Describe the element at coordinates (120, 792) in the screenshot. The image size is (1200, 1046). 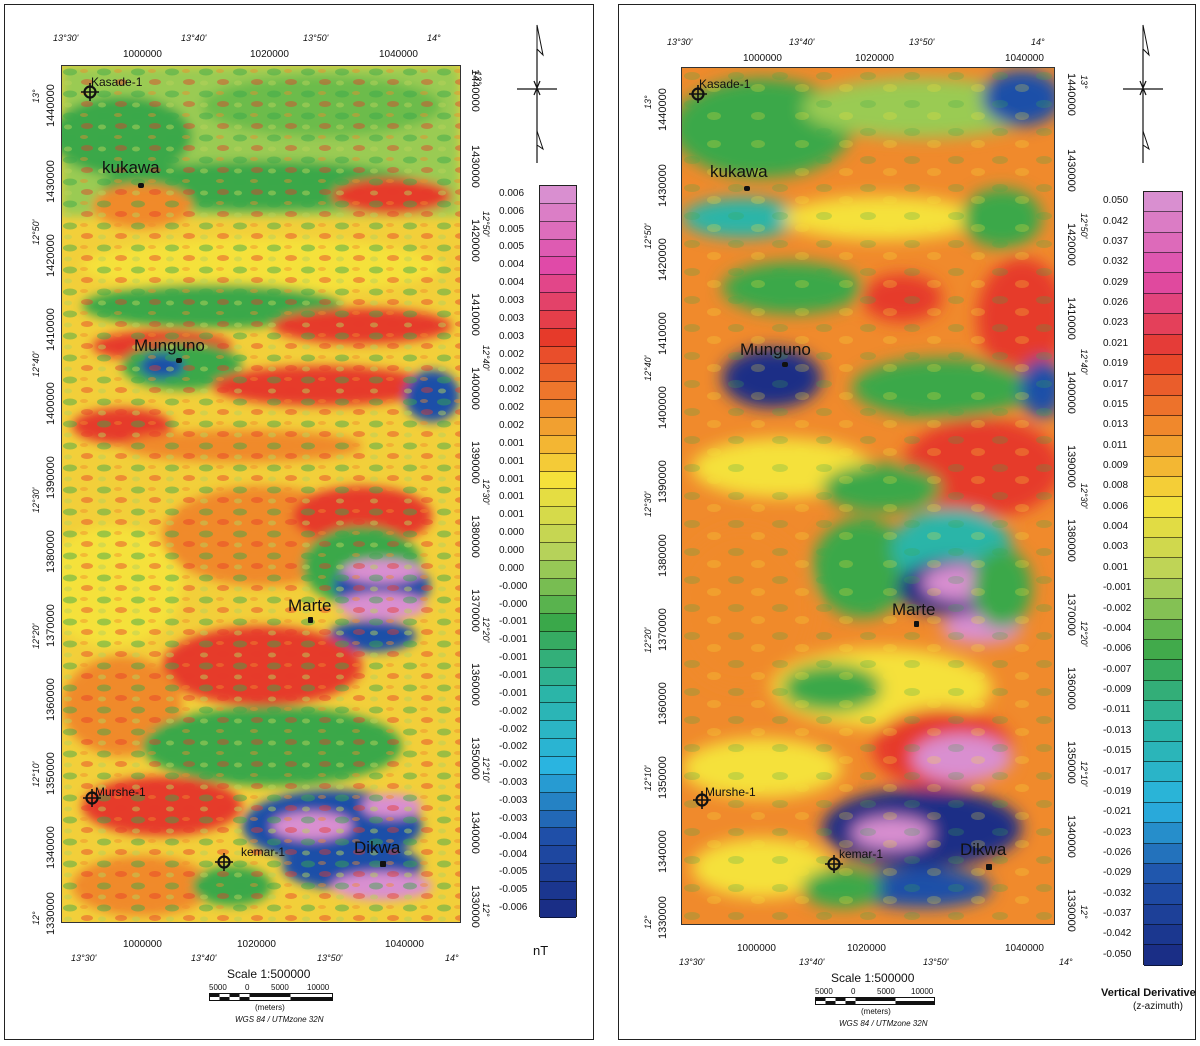
I see `well-label-murshe: Murshe-1` at that location.